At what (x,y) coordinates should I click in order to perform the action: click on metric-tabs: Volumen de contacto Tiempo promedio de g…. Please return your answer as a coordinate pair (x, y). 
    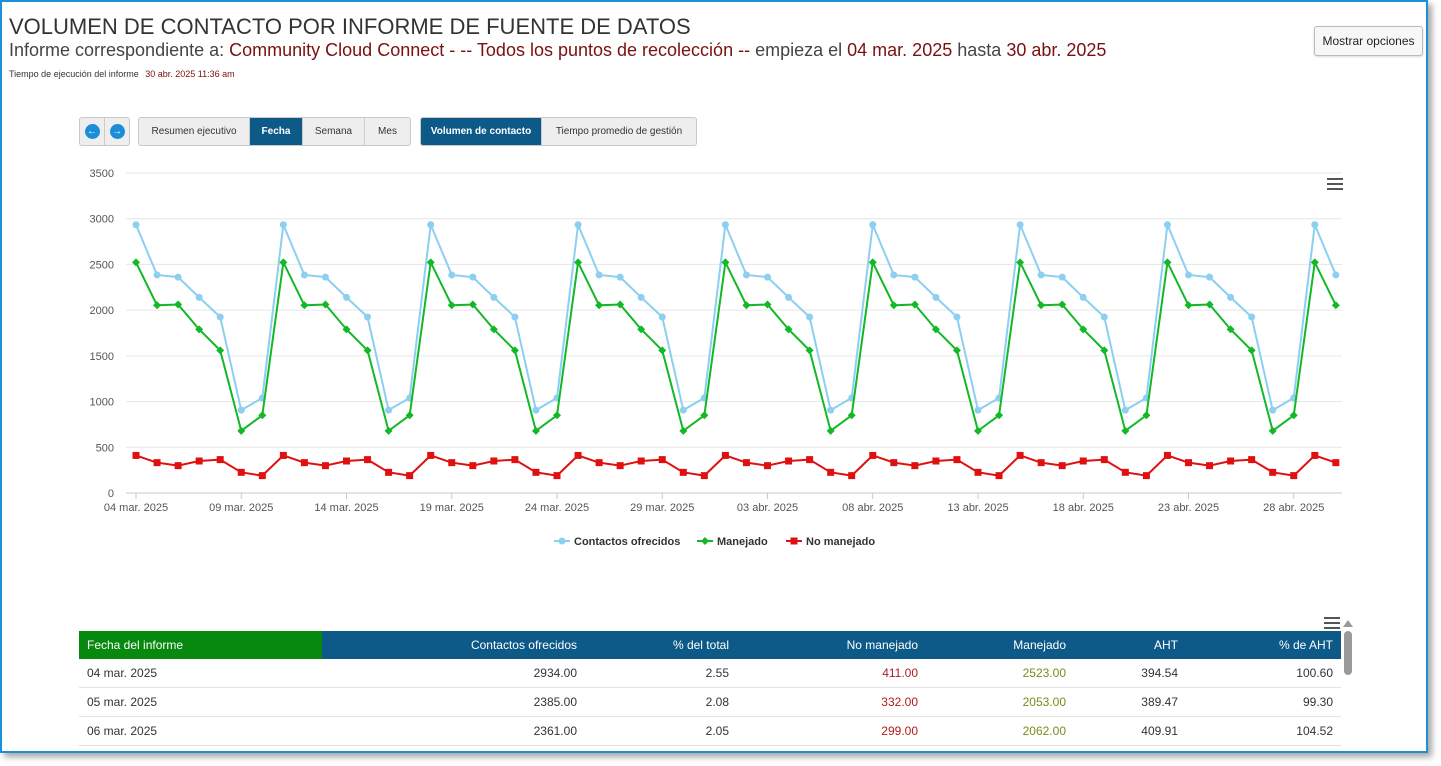
    Looking at the image, I should click on (558, 131).